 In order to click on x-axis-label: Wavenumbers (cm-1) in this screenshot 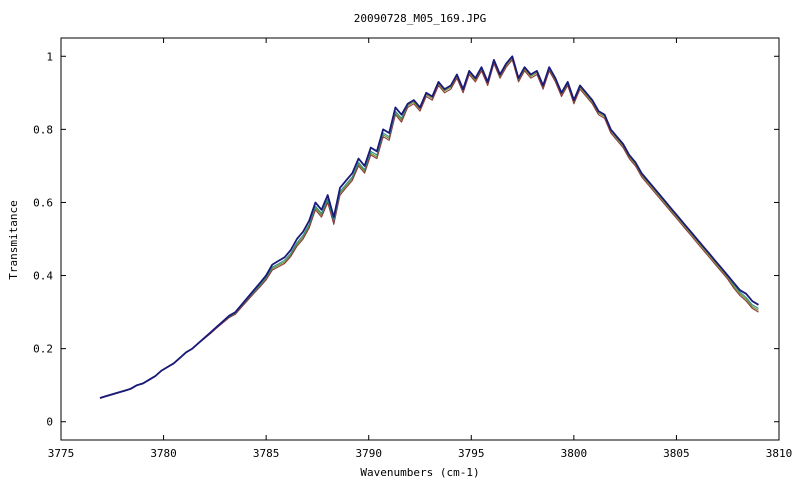, I will do `click(419, 472)`.